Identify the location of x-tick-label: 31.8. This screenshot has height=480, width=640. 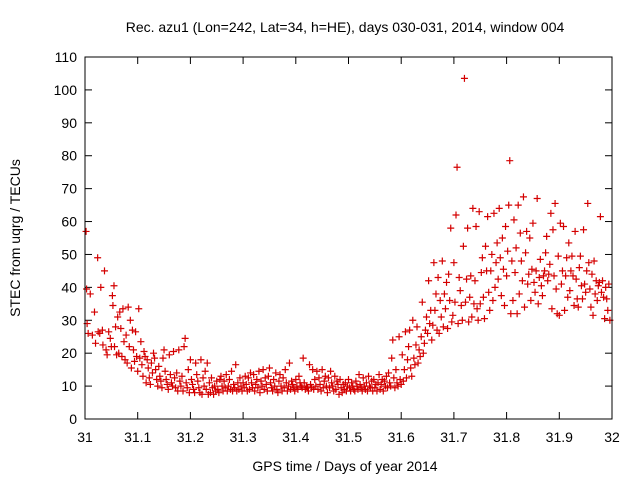
(506, 437).